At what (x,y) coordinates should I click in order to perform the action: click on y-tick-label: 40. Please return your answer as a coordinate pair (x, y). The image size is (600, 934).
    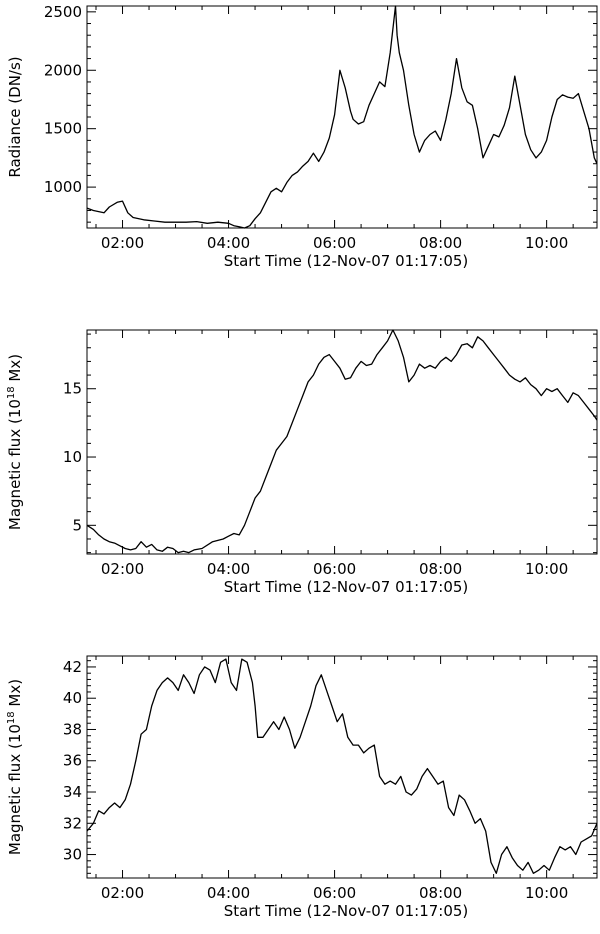
    Looking at the image, I should click on (72, 698).